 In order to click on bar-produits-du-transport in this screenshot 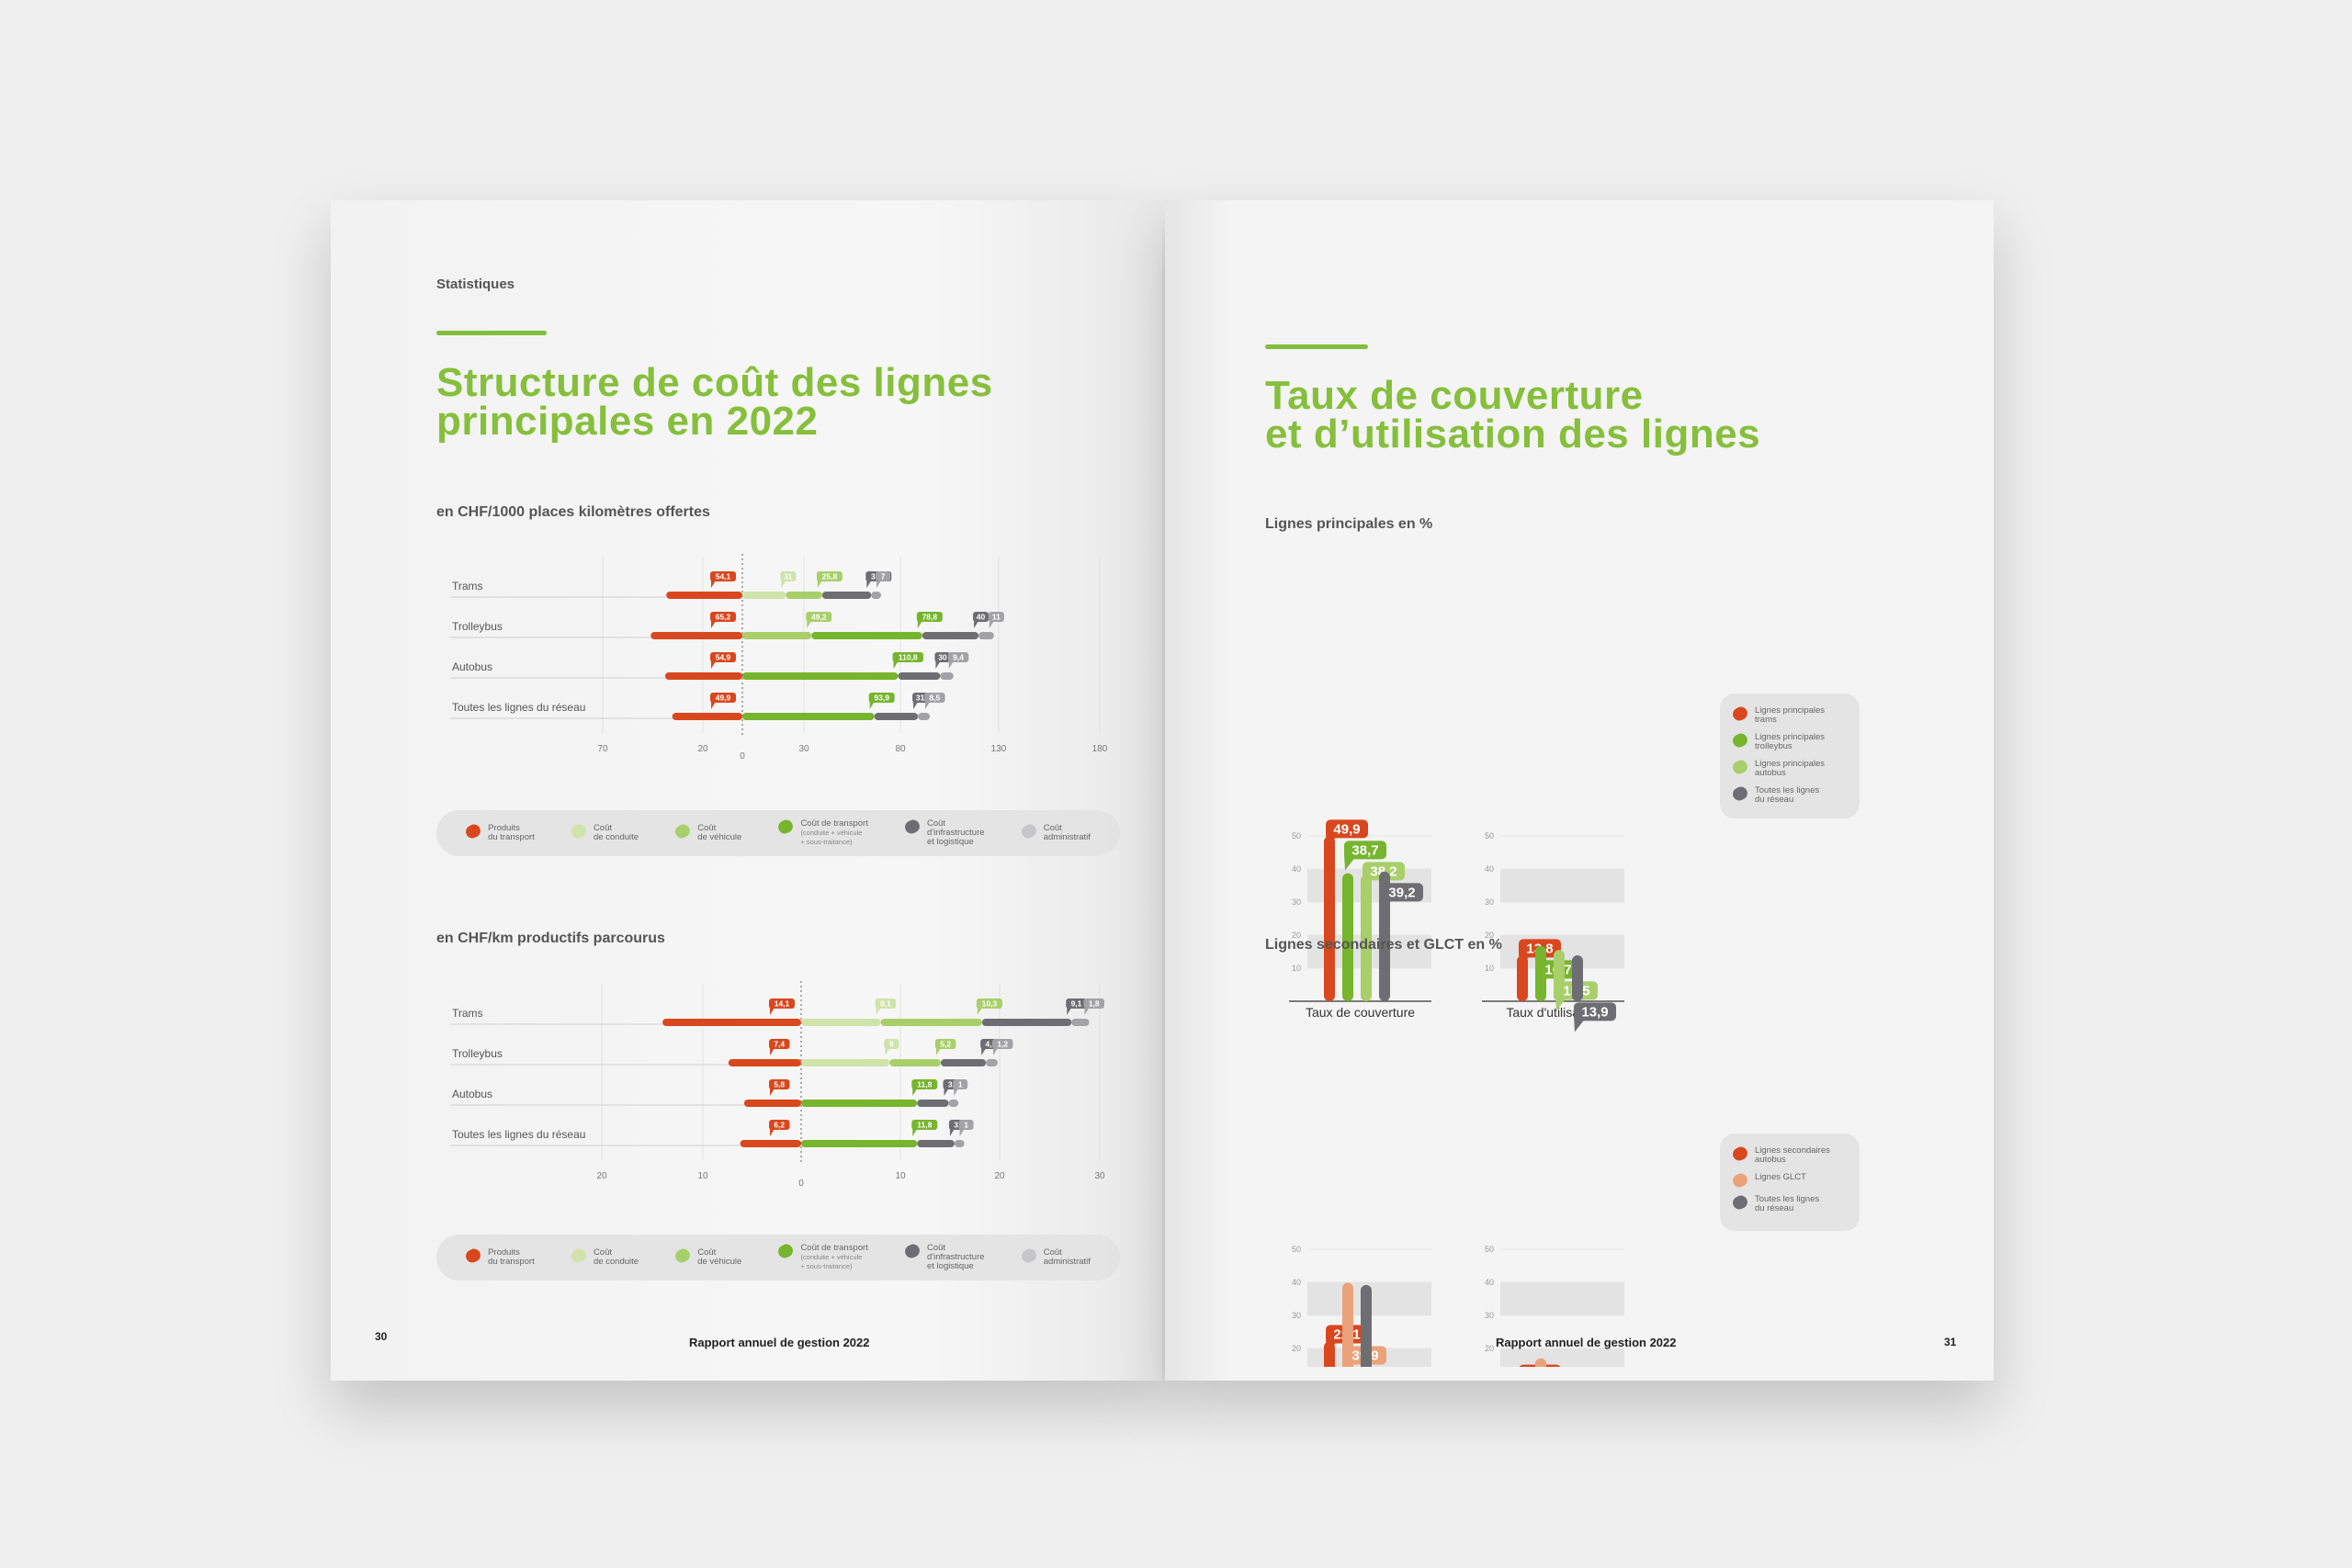, I will do `click(770, 1143)`.